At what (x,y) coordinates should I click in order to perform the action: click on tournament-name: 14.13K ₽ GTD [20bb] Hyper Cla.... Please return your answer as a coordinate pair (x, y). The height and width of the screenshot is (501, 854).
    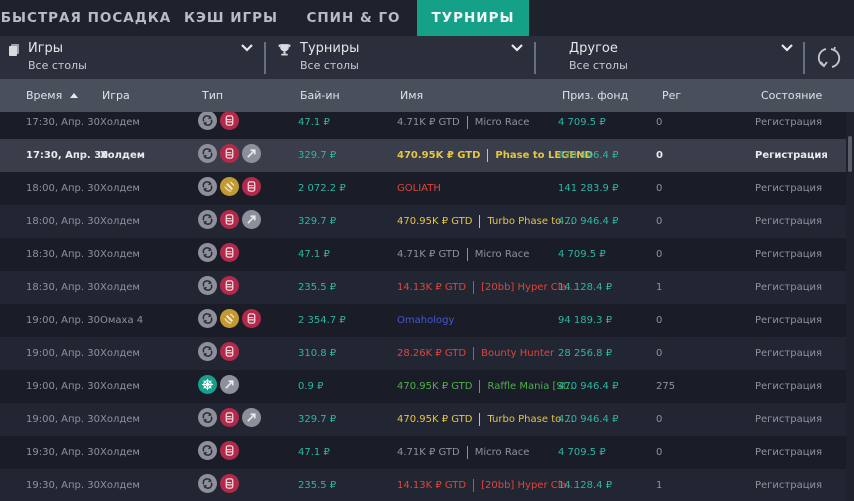
    Looking at the image, I should click on (486, 485).